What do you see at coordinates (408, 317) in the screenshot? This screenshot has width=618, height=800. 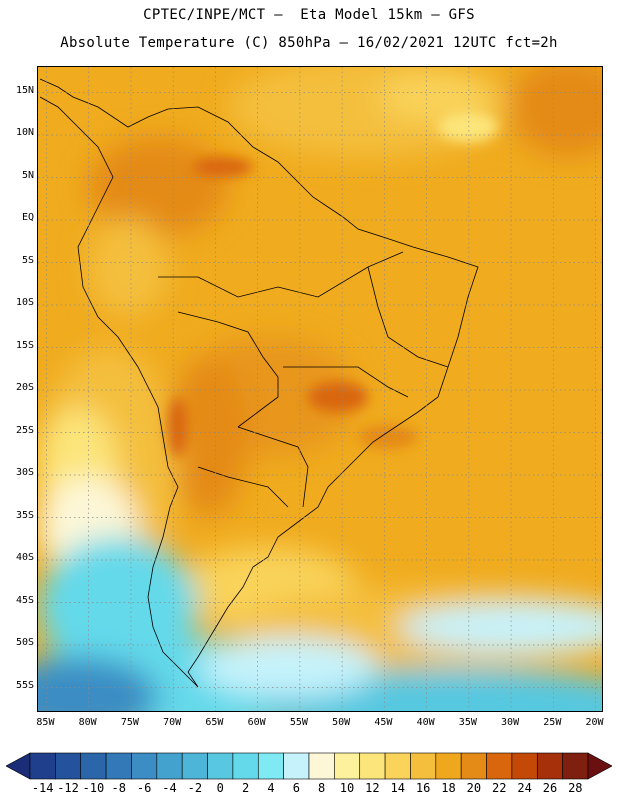 I see `border-northeast` at bounding box center [408, 317].